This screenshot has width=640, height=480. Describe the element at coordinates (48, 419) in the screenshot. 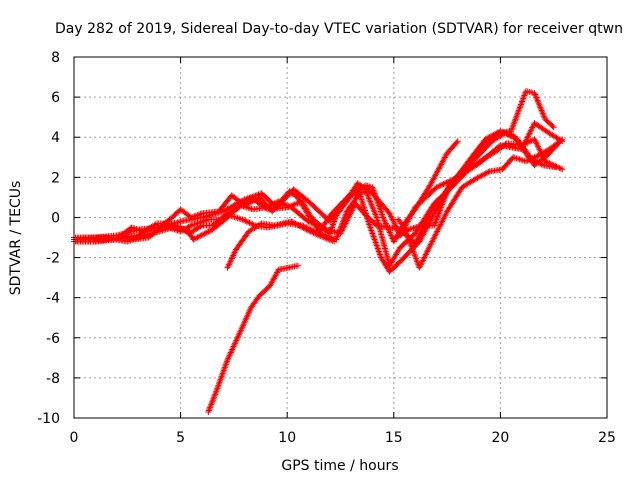

I see `y-tick-label: -10` at that location.